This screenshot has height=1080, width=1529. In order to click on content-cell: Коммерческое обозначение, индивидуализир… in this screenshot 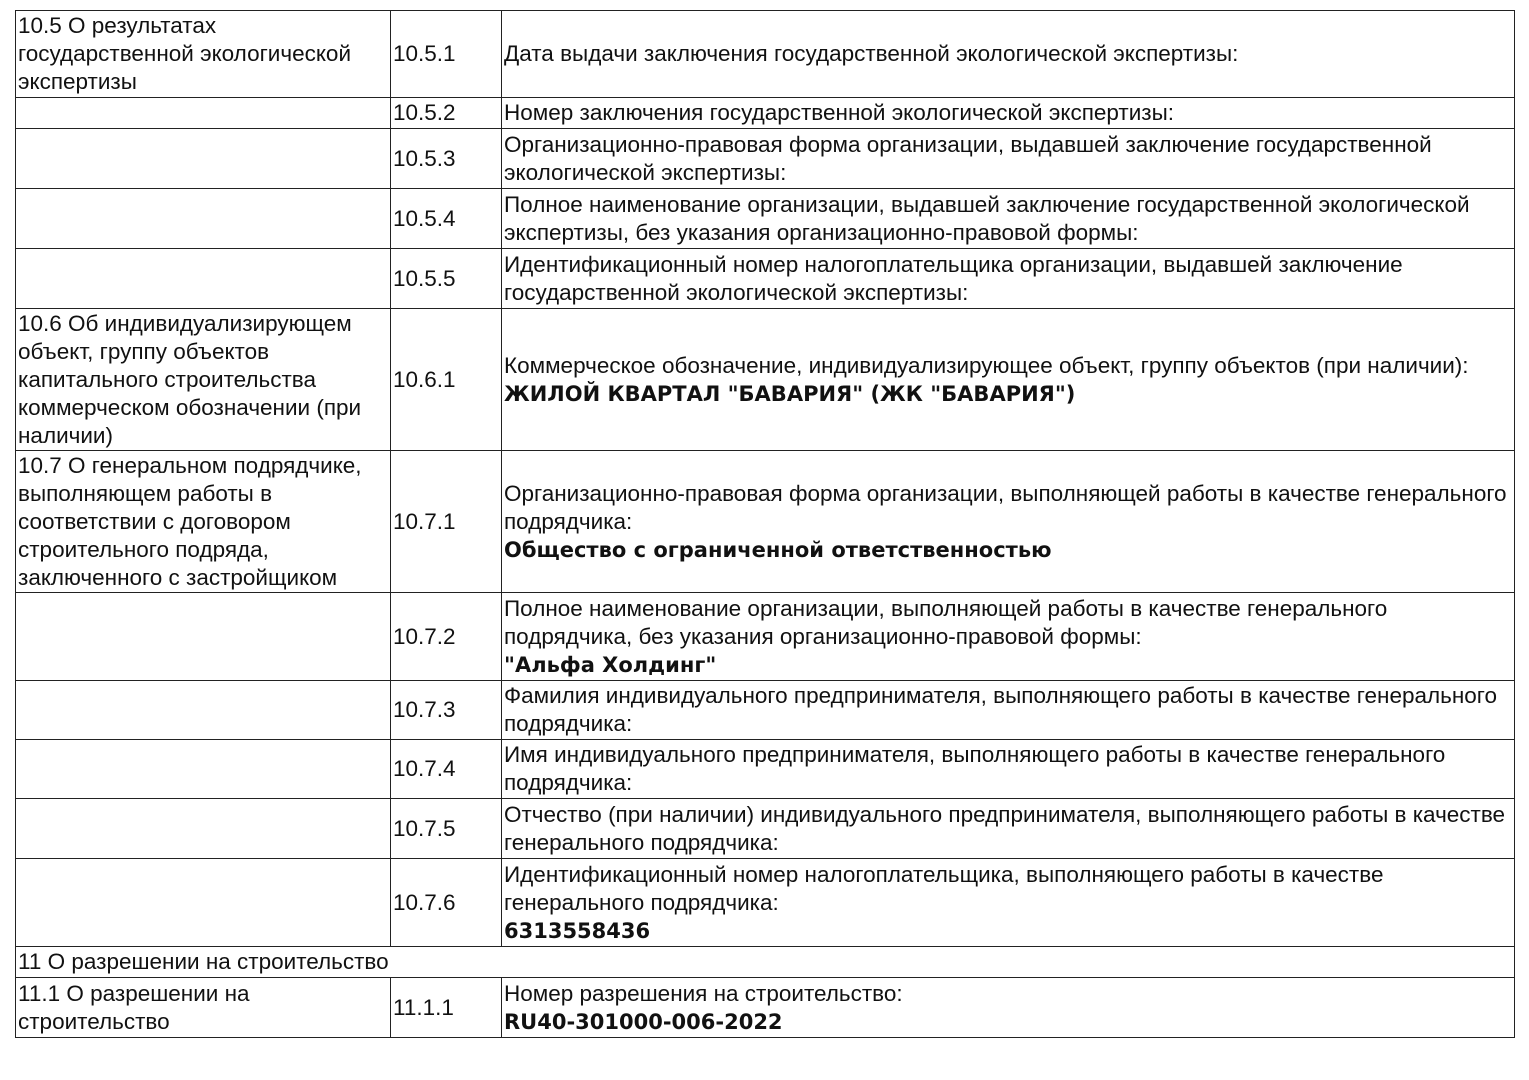, I will do `click(1008, 379)`.